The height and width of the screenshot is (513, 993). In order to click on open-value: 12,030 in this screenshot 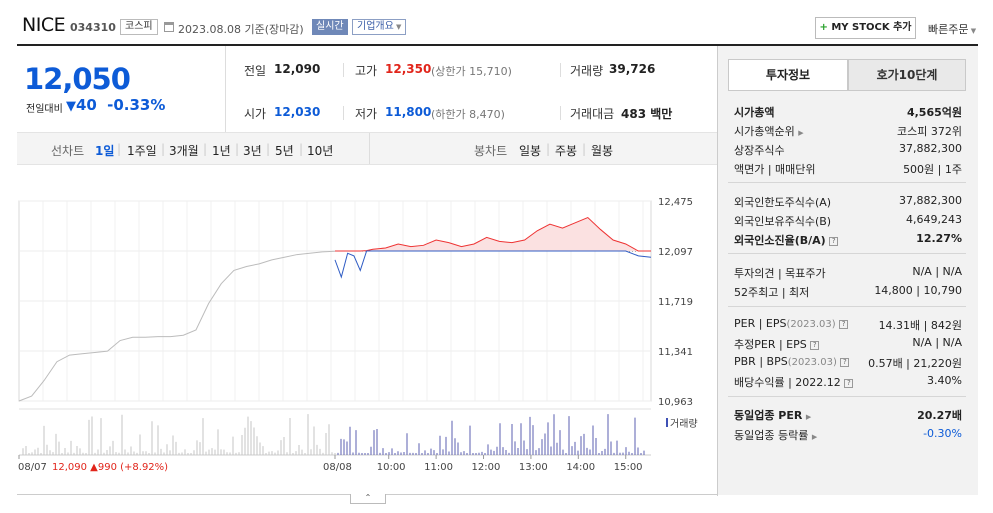, I will do `click(297, 112)`.